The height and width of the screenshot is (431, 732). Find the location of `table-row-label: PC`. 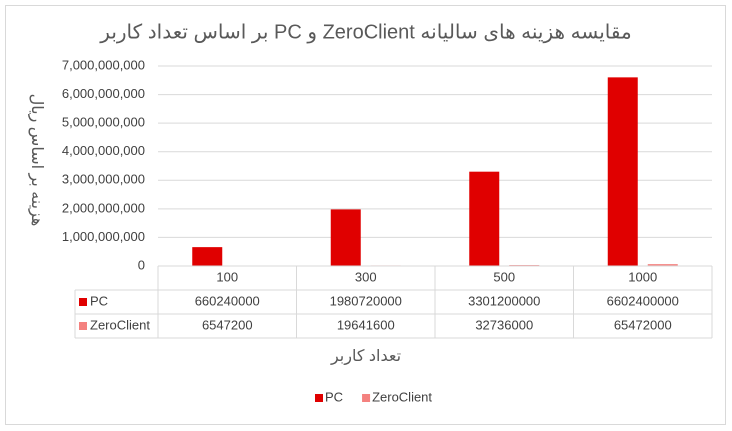

table-row-label: PC is located at coordinates (99, 300).